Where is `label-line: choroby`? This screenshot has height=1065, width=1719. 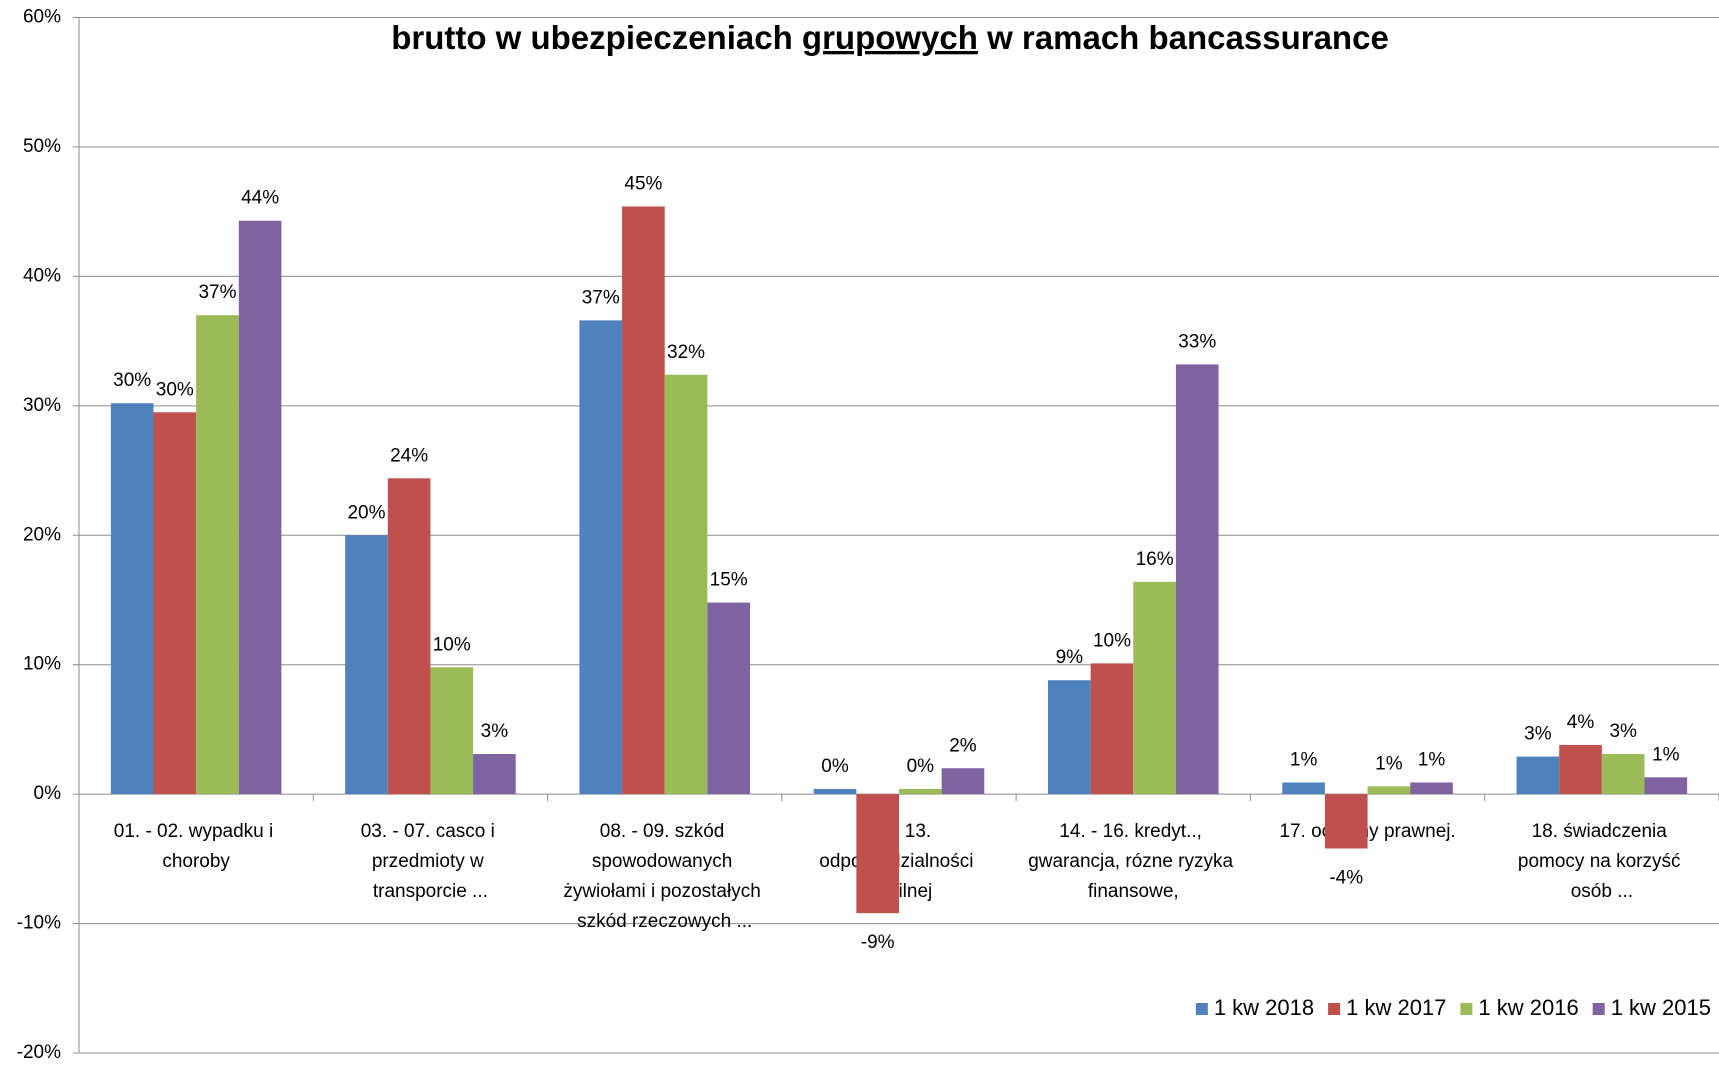
label-line: choroby is located at coordinates (196, 861).